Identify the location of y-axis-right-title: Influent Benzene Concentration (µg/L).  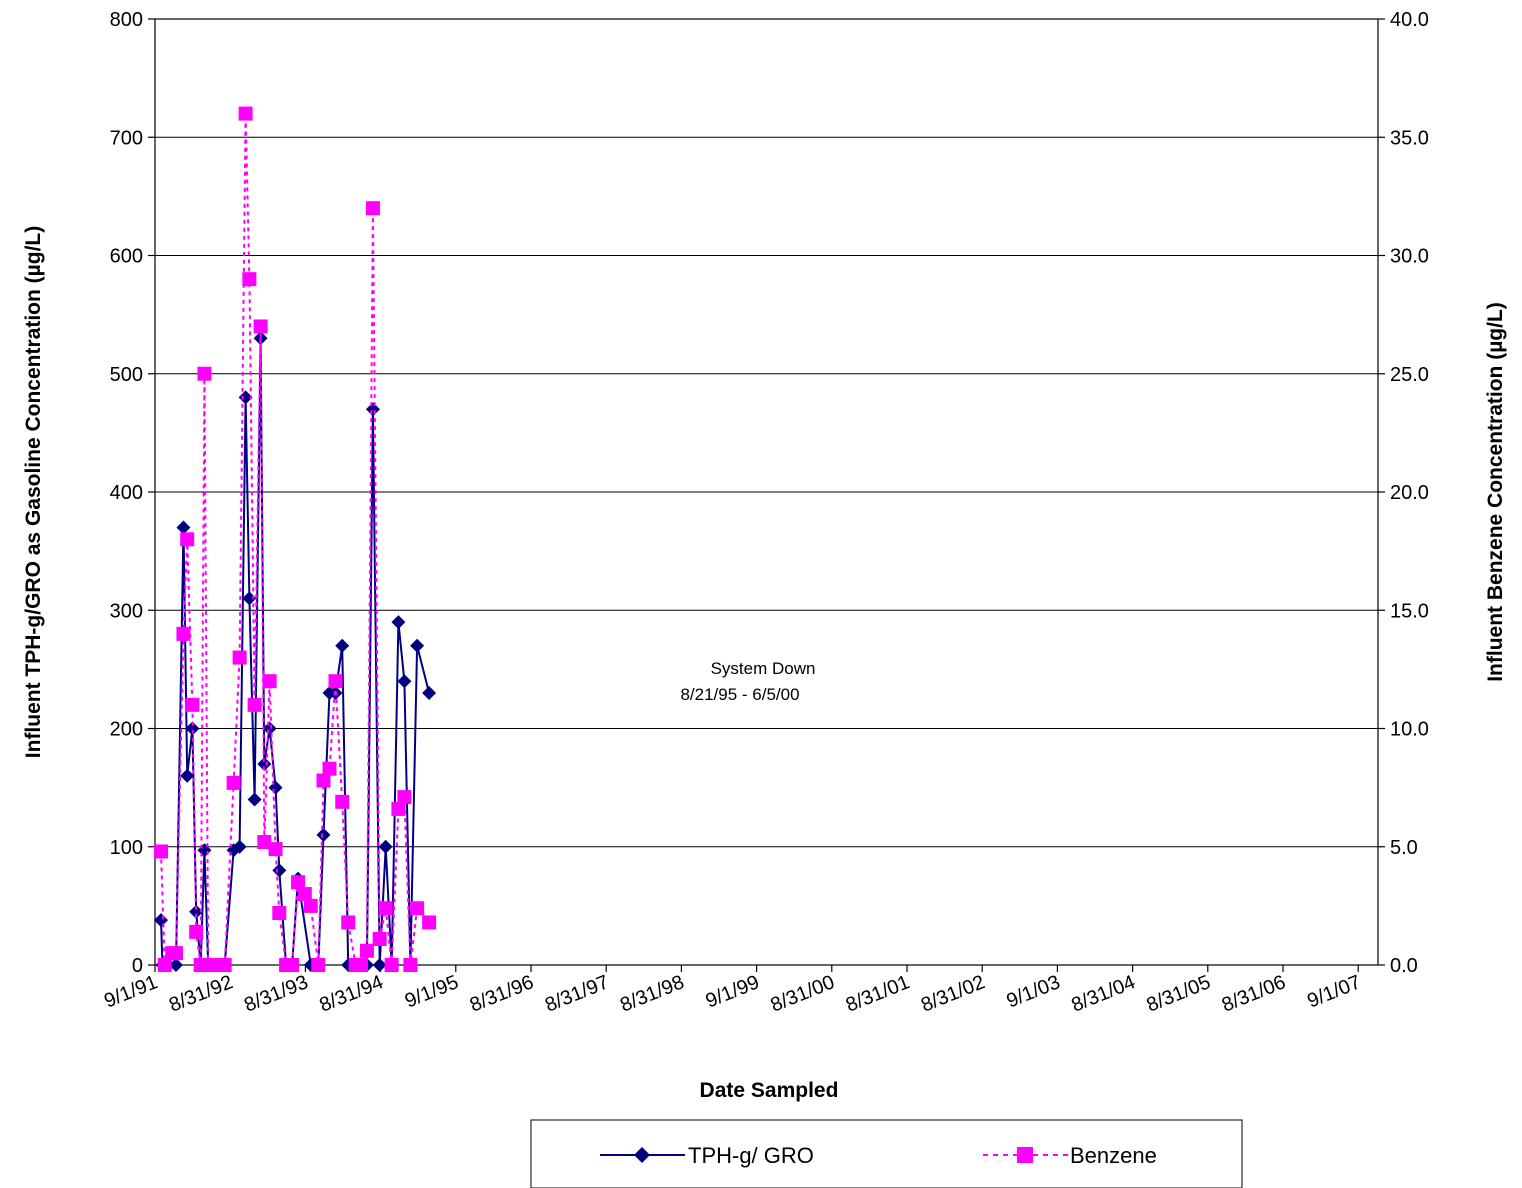
(1495, 492).